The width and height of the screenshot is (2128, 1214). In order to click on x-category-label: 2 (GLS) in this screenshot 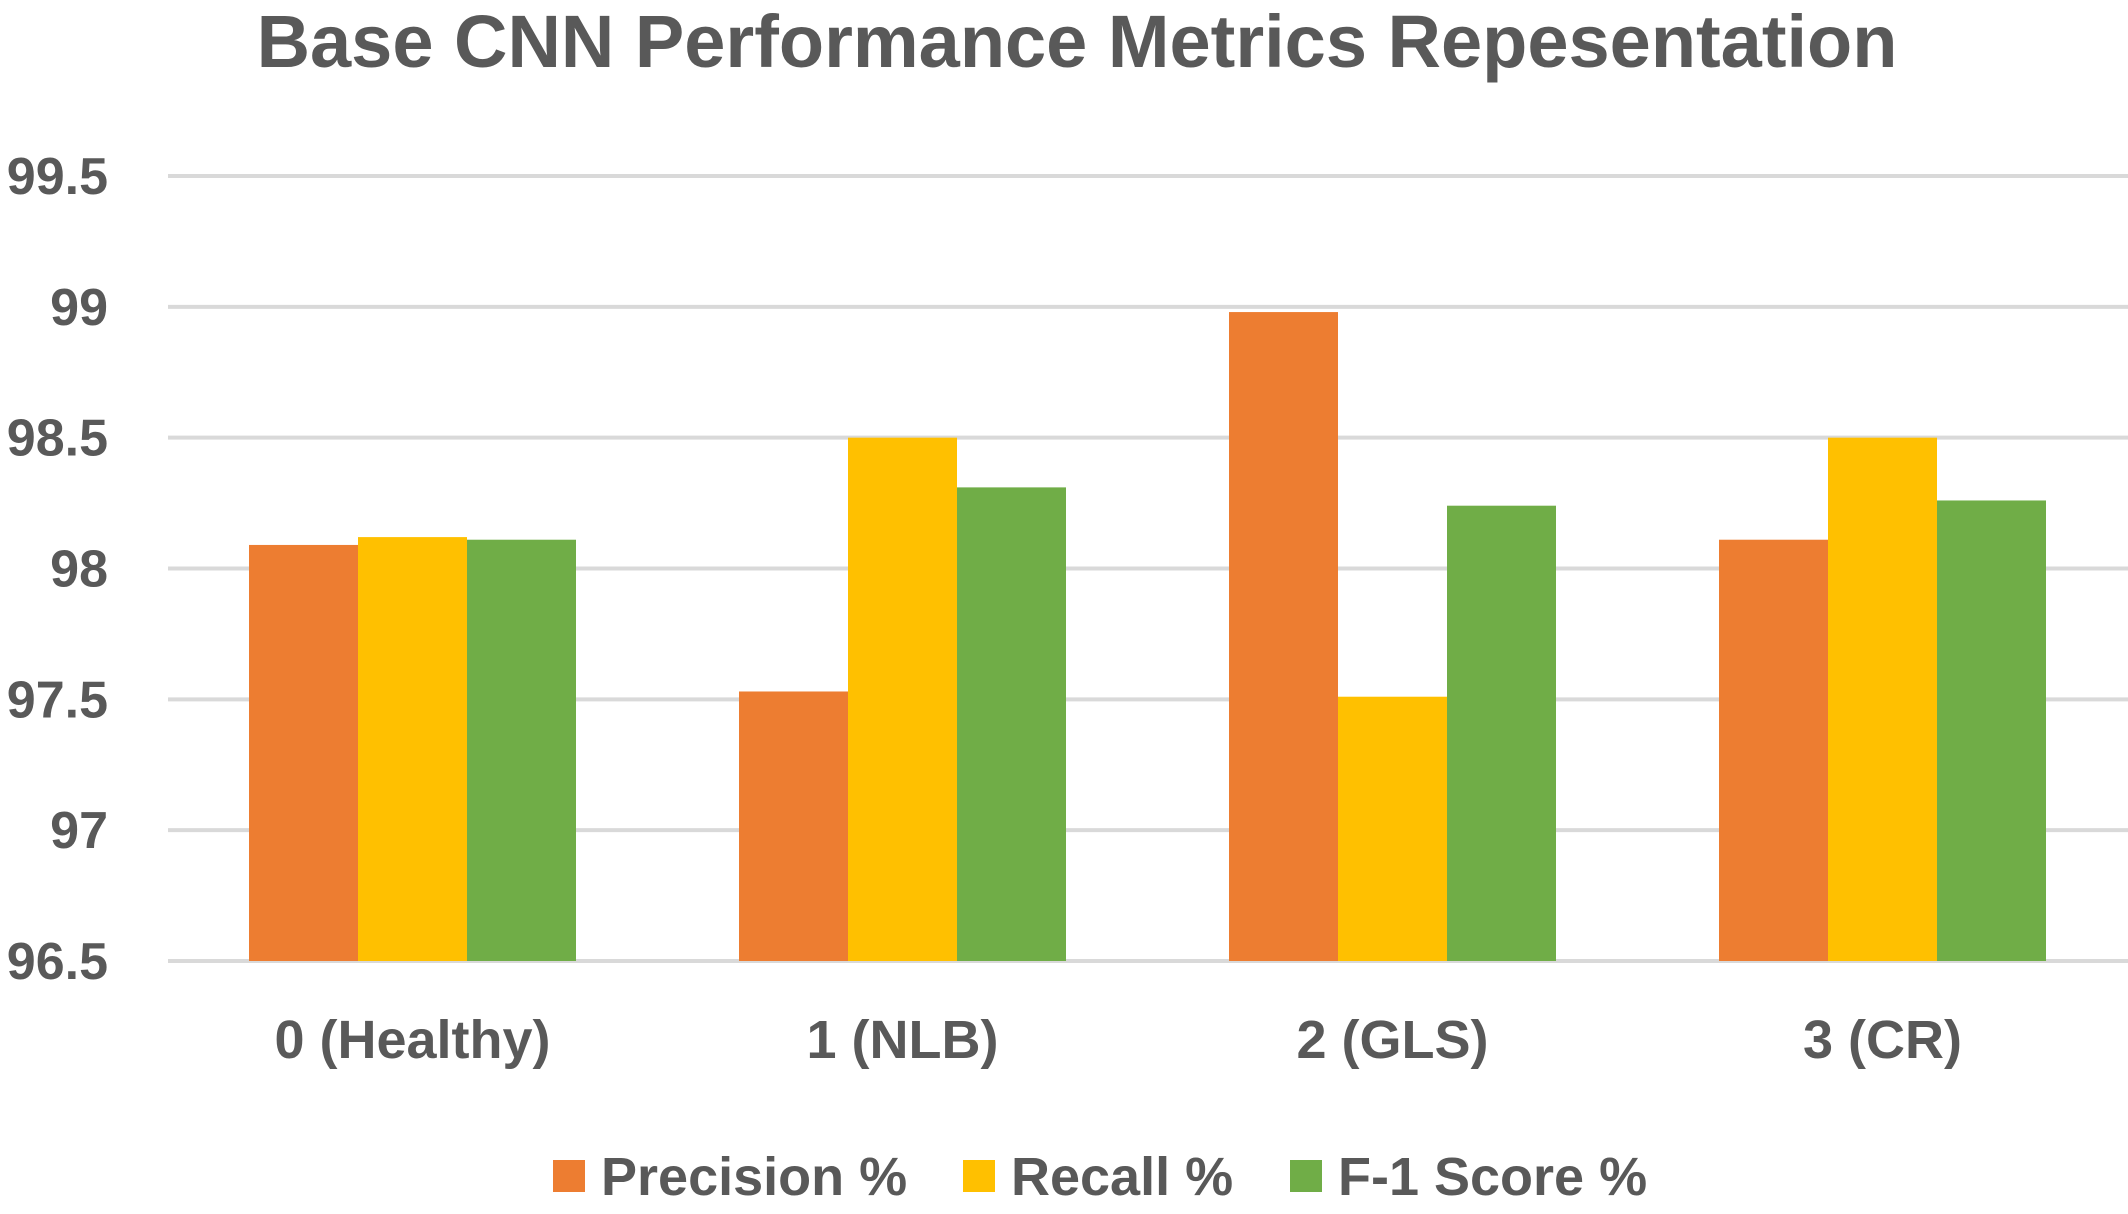, I will do `click(1392, 1040)`.